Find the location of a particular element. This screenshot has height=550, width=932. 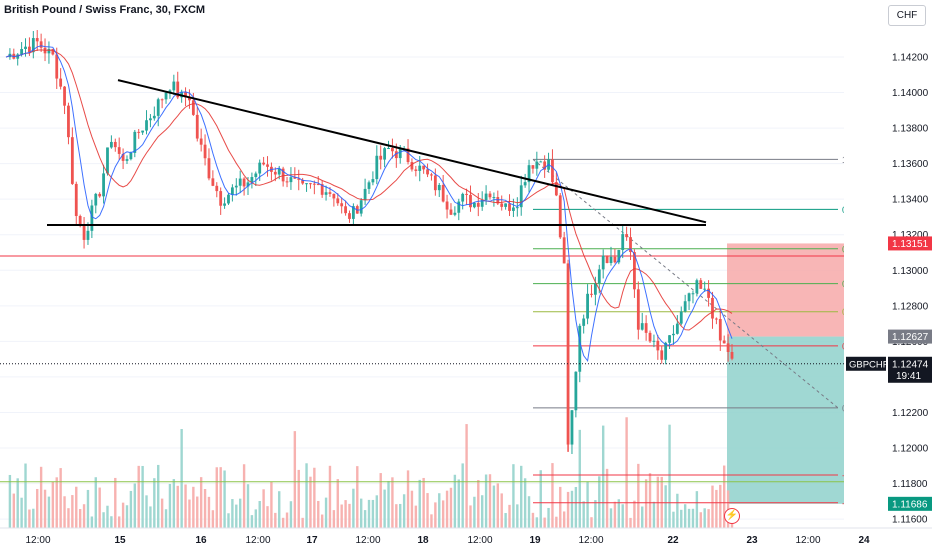

price-tick-label: 1.12200 is located at coordinates (910, 413).